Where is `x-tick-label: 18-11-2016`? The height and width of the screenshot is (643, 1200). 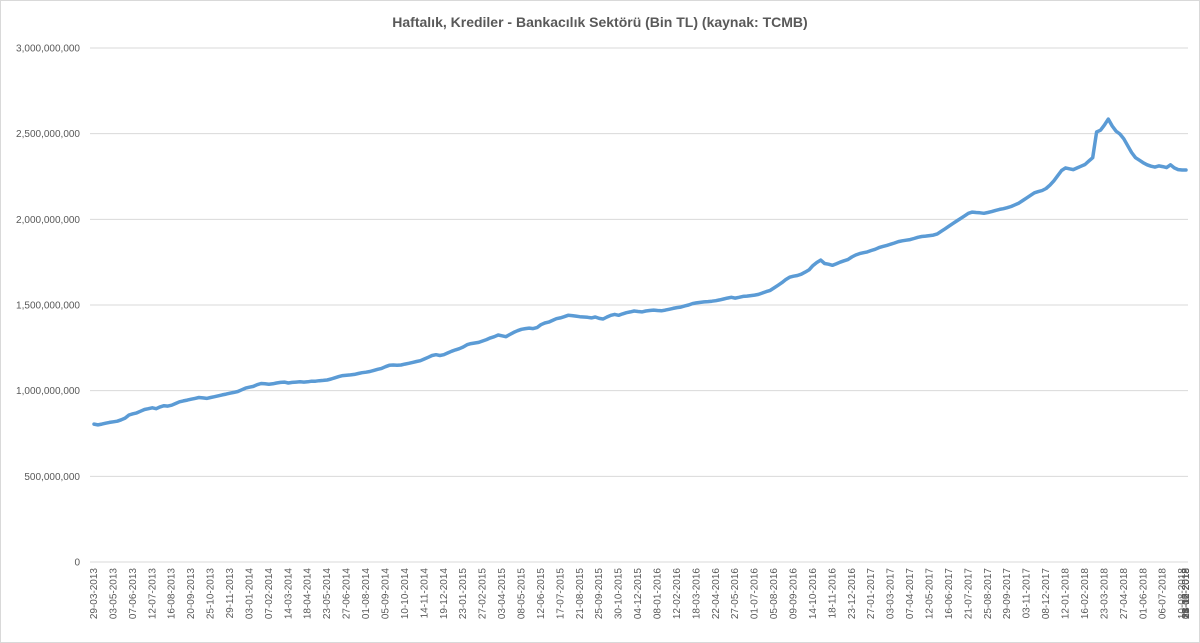 x-tick-label: 18-11-2016 is located at coordinates (832, 593).